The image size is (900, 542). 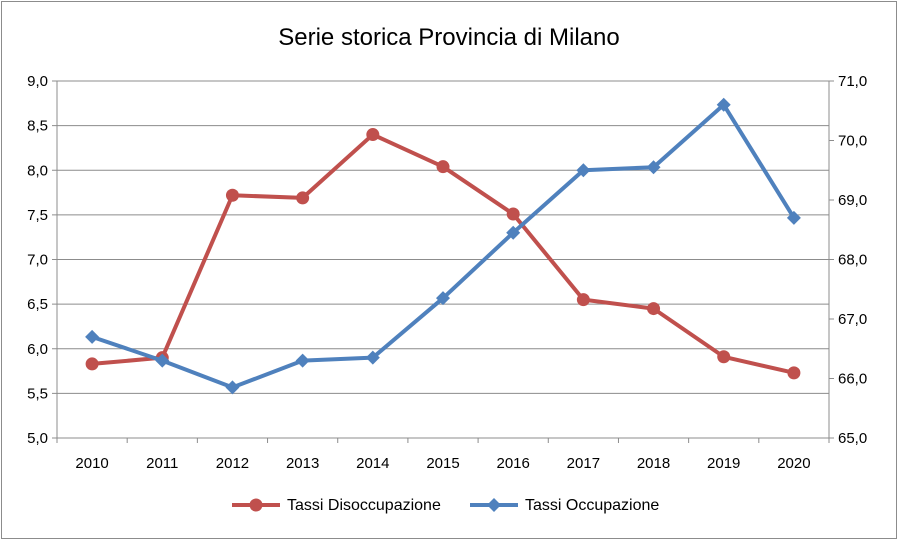 I want to click on legend-item: Tassi Occupazione, so click(x=564, y=505).